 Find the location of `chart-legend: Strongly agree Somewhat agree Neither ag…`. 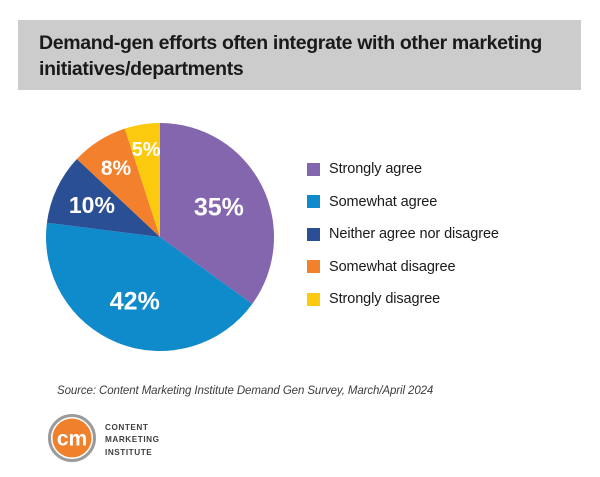

chart-legend: Strongly agree Somewhat agree Neither ag… is located at coordinates (427, 234).